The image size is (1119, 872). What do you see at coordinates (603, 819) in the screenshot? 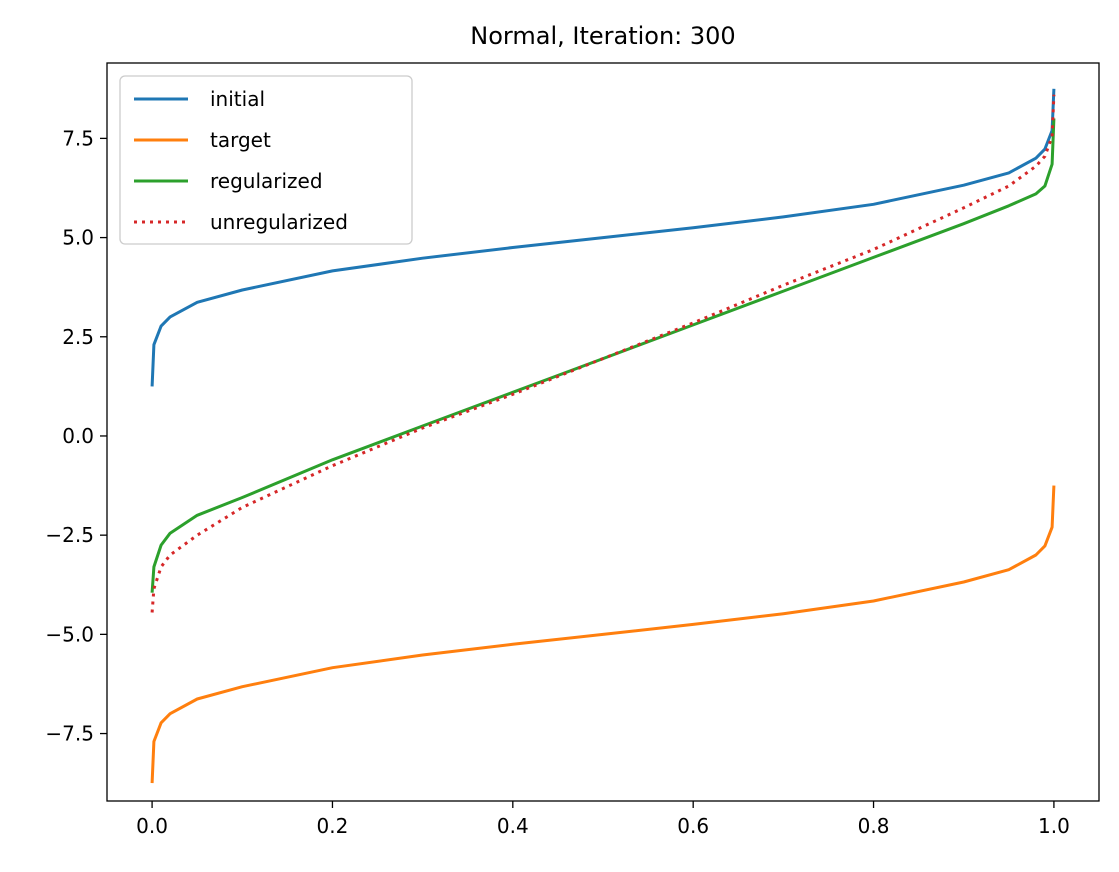
I see `x-axis: 0.0 0.2 0.4 0.6 0.8 1.0` at bounding box center [603, 819].